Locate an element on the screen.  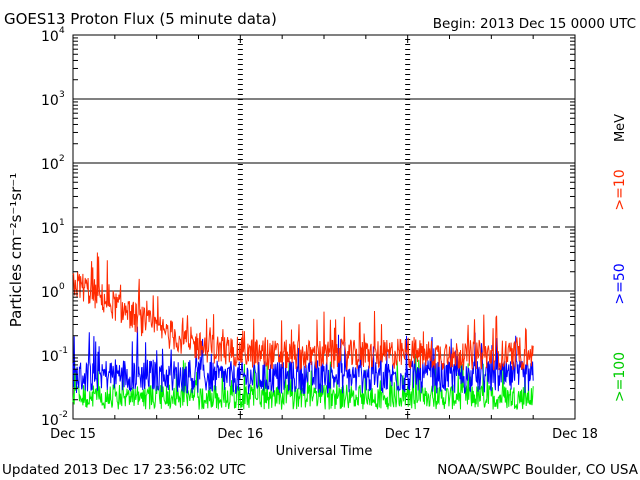
y-tick-power: 0 is located at coordinates (62, 287).